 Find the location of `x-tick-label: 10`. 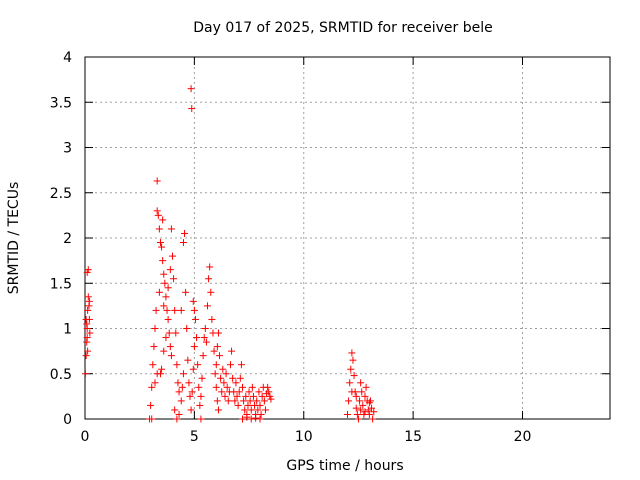

x-tick-label: 10 is located at coordinates (304, 437).